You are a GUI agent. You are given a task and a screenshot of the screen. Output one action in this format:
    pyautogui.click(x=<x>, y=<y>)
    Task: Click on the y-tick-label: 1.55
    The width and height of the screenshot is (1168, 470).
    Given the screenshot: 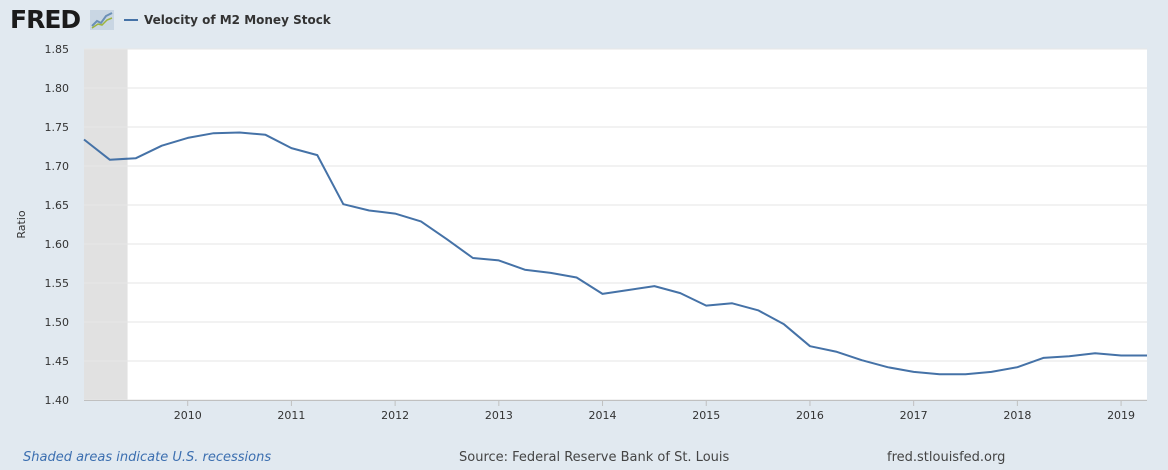 What is the action you would take?
    pyautogui.click(x=57, y=283)
    